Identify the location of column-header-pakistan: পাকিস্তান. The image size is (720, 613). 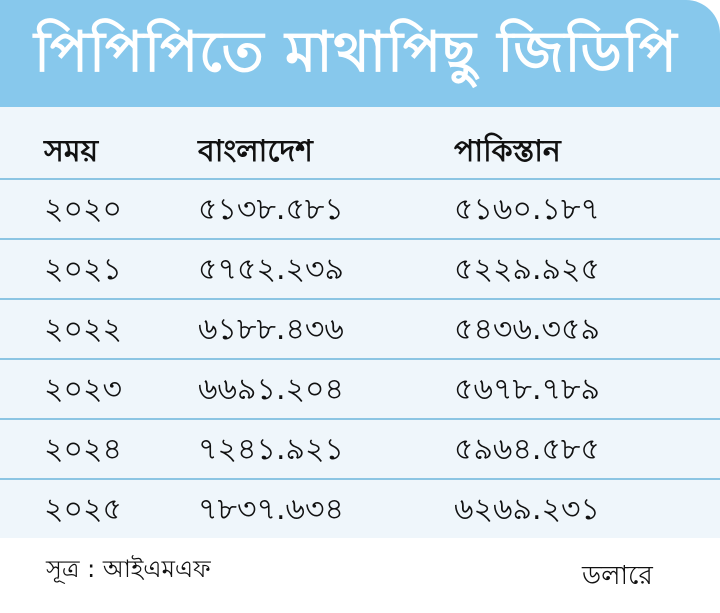
(507, 151).